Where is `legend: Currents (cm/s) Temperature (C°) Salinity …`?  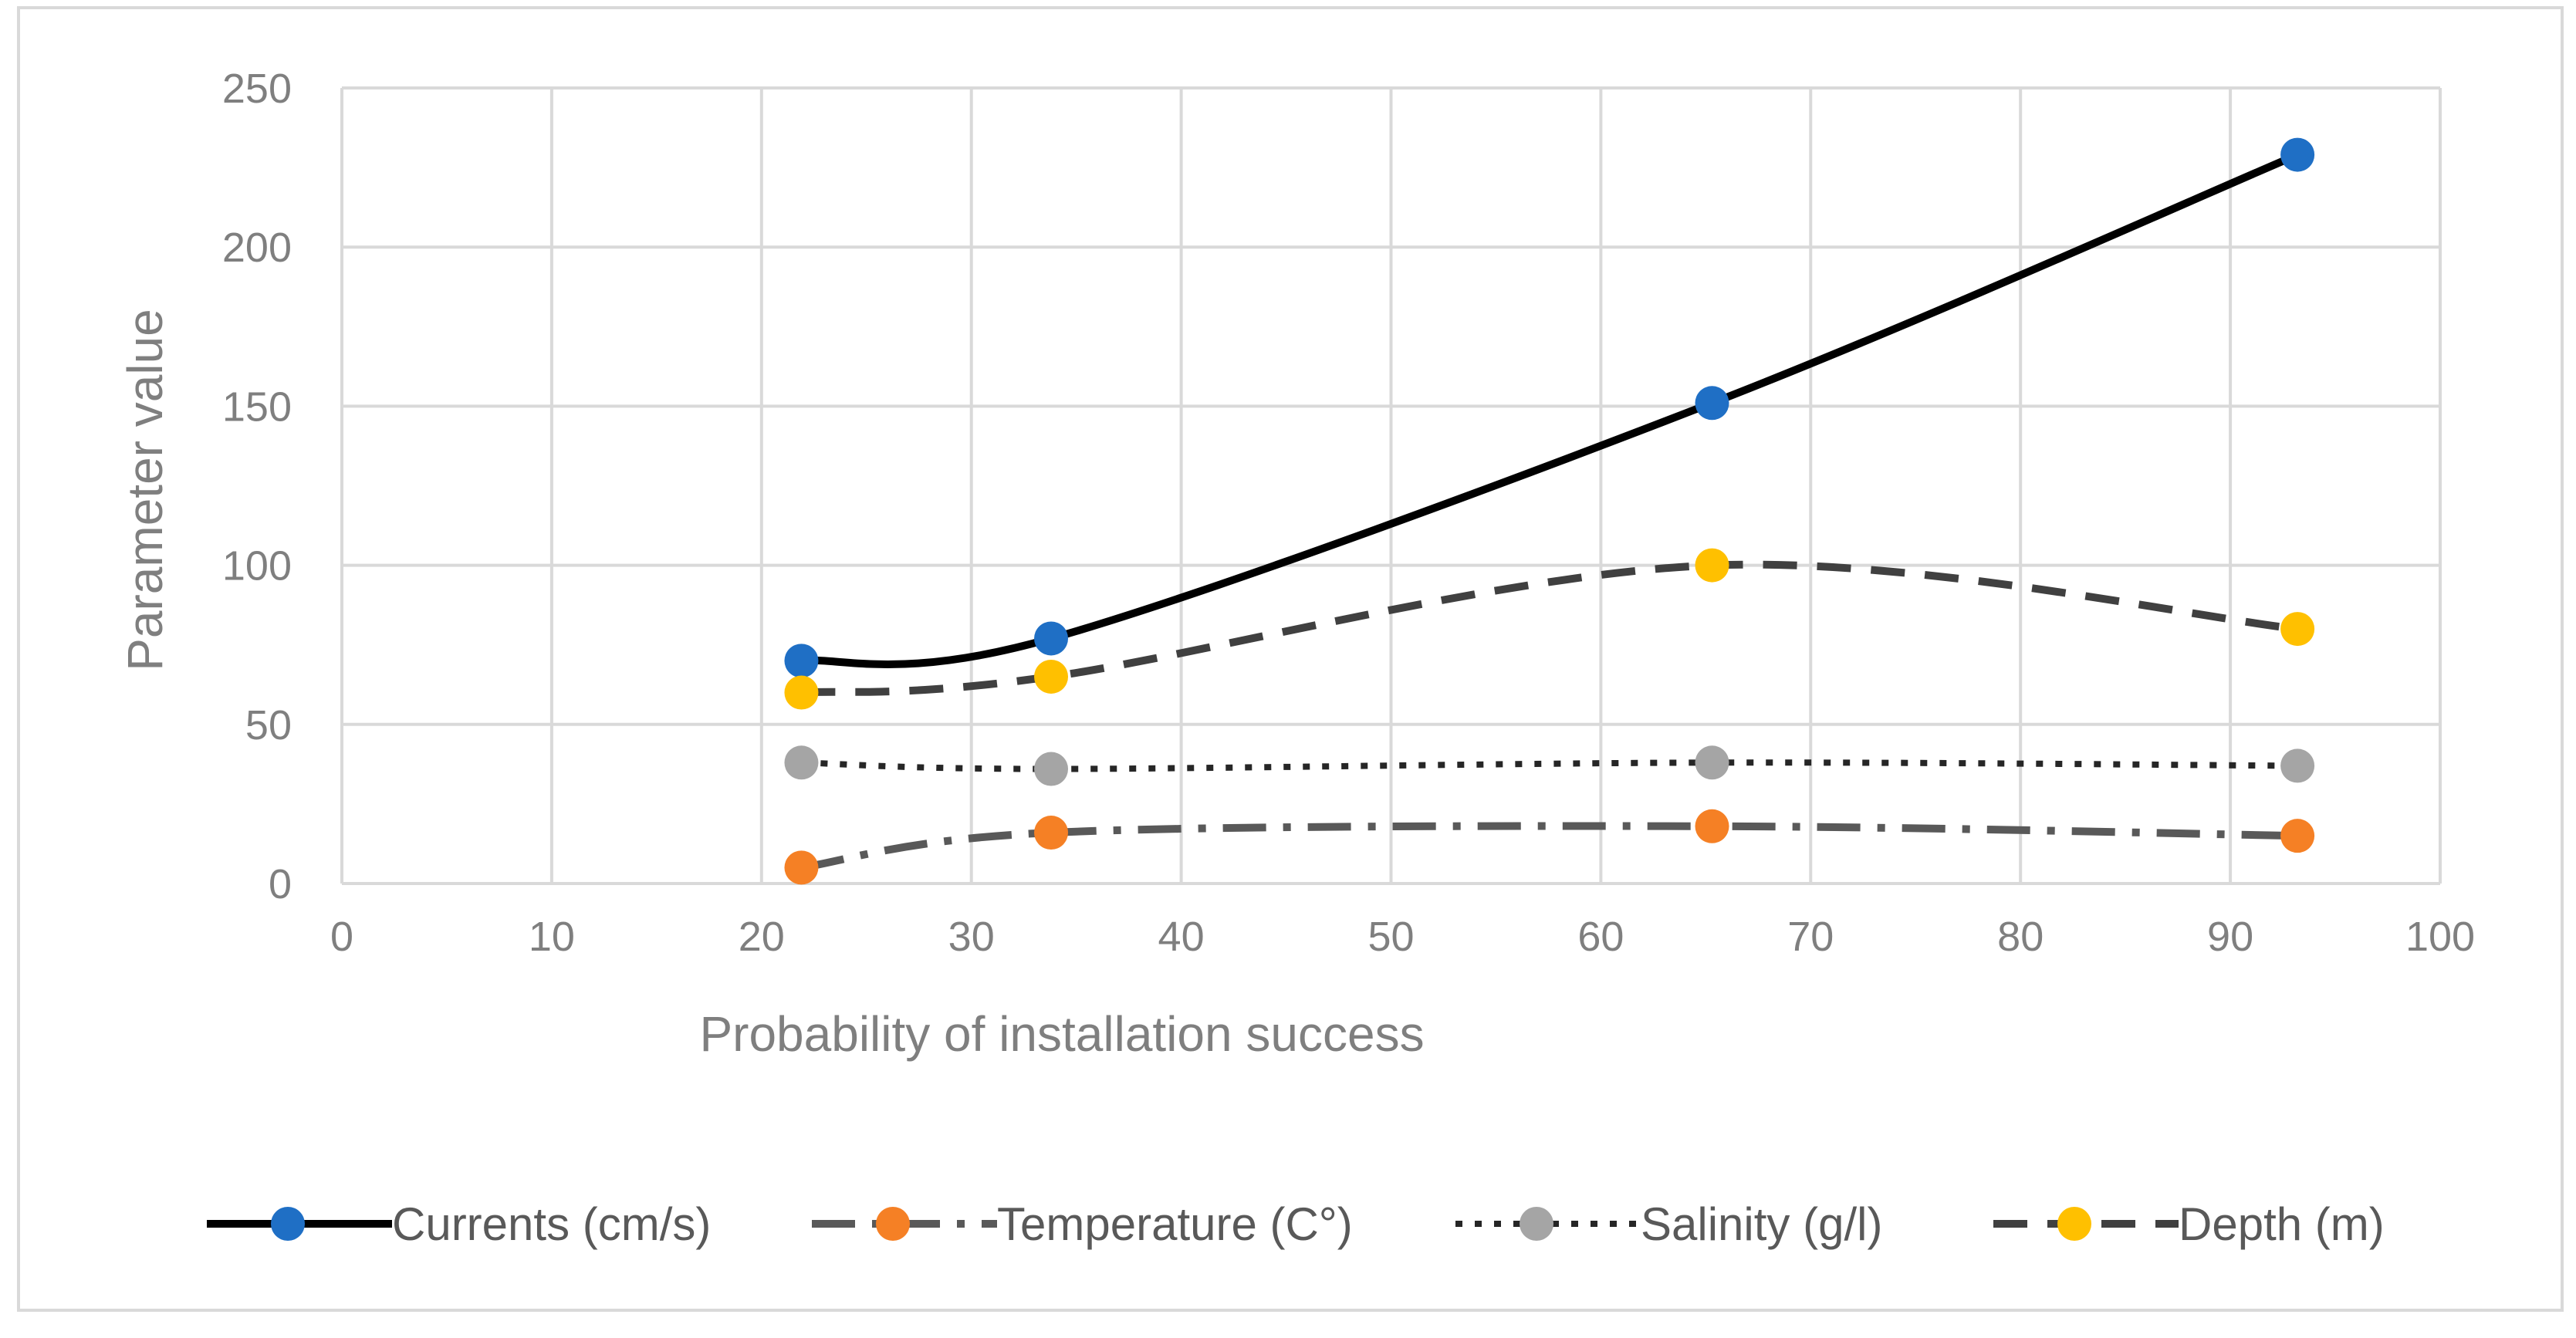 legend: Currents (cm/s) Temperature (C°) Salinity … is located at coordinates (1296, 1224).